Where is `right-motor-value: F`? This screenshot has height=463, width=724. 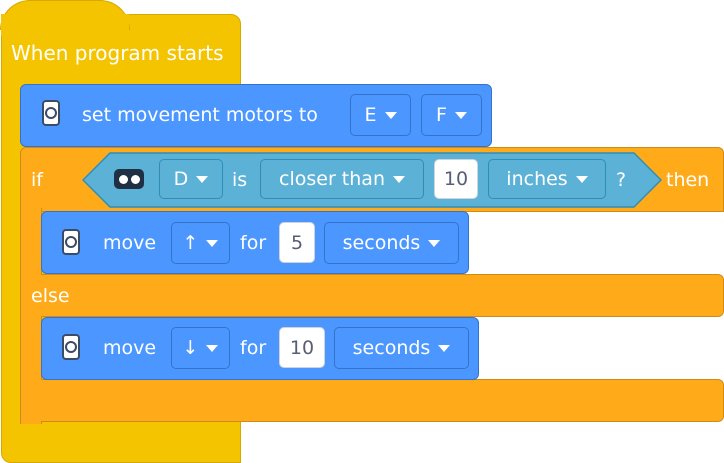
right-motor-value: F is located at coordinates (441, 115).